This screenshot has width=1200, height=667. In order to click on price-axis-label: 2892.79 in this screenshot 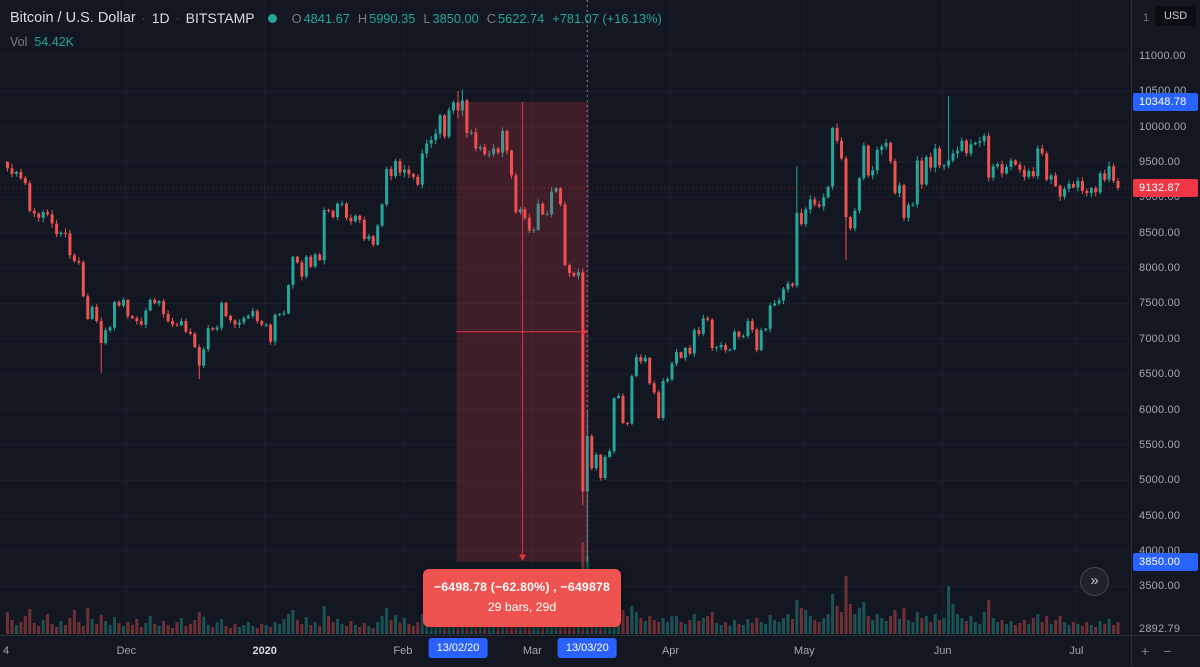, I will do `click(1160, 629)`.